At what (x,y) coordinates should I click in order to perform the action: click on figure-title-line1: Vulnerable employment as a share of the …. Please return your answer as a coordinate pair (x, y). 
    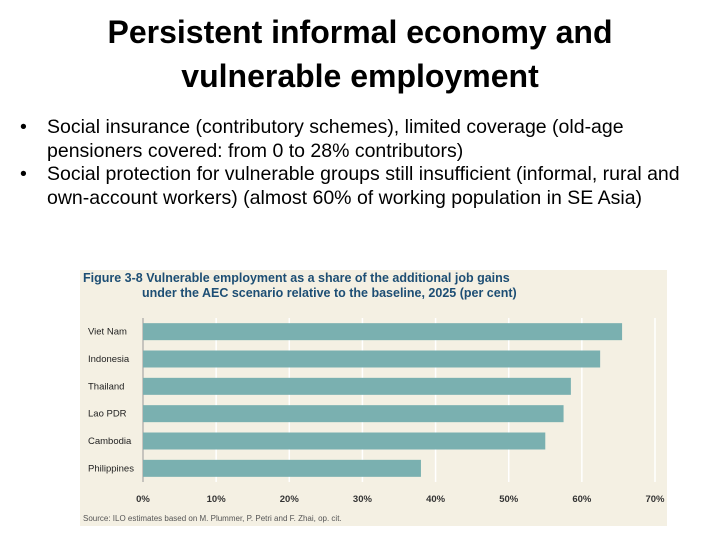
    Looking at the image, I should click on (328, 278).